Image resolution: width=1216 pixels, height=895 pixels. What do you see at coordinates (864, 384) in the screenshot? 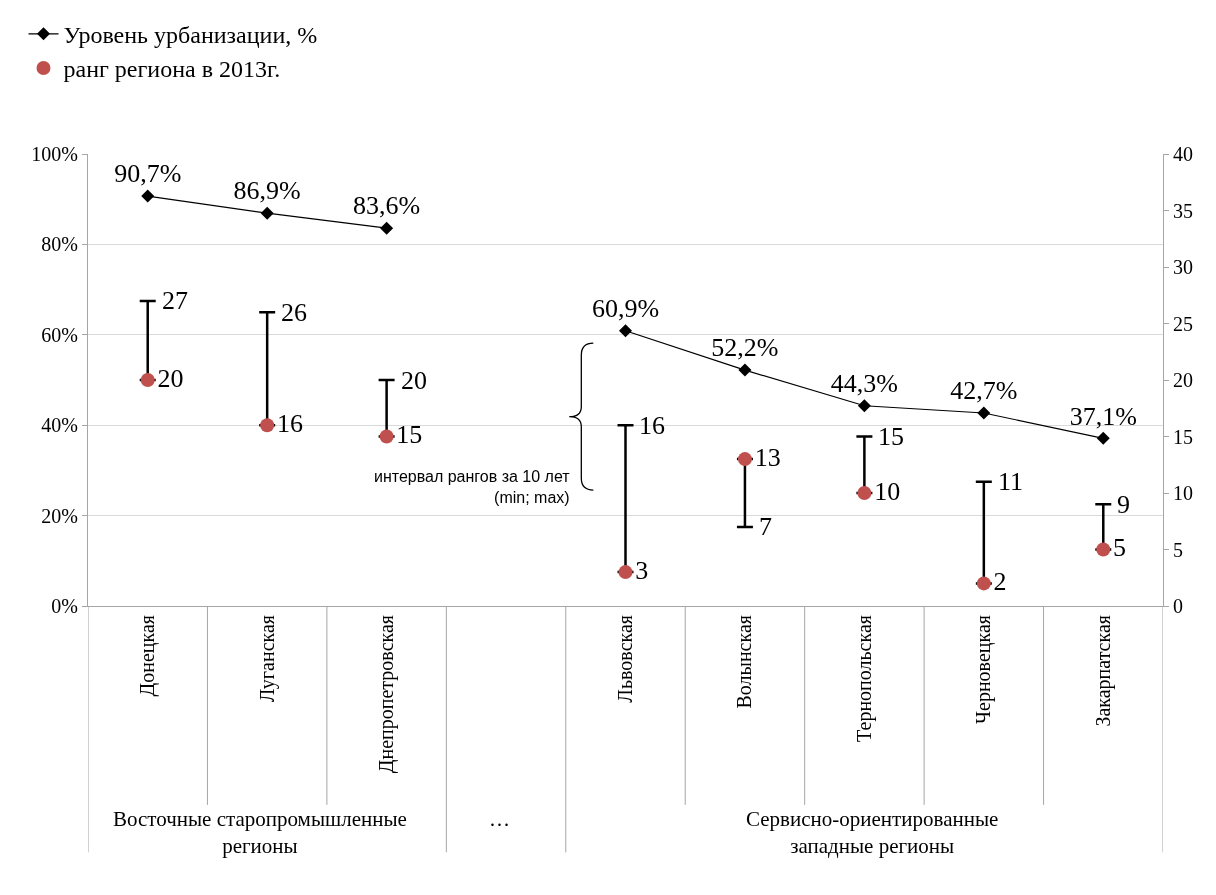
I see `data-label: 44,3%` at bounding box center [864, 384].